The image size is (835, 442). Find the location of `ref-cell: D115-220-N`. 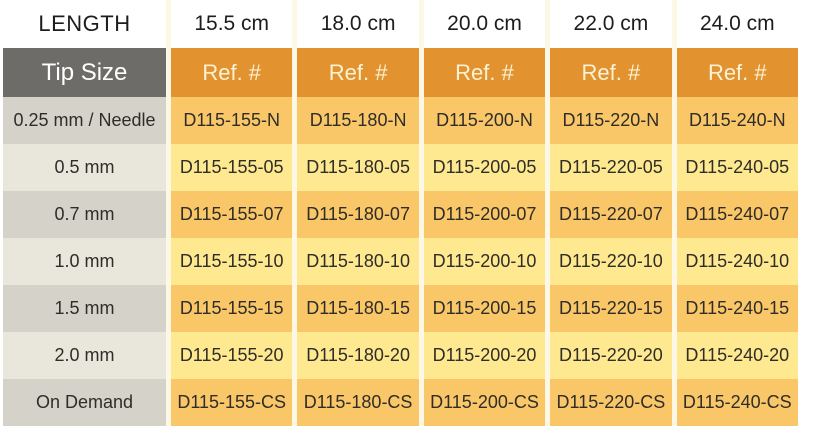

ref-cell: D115-220-N is located at coordinates (611, 120).